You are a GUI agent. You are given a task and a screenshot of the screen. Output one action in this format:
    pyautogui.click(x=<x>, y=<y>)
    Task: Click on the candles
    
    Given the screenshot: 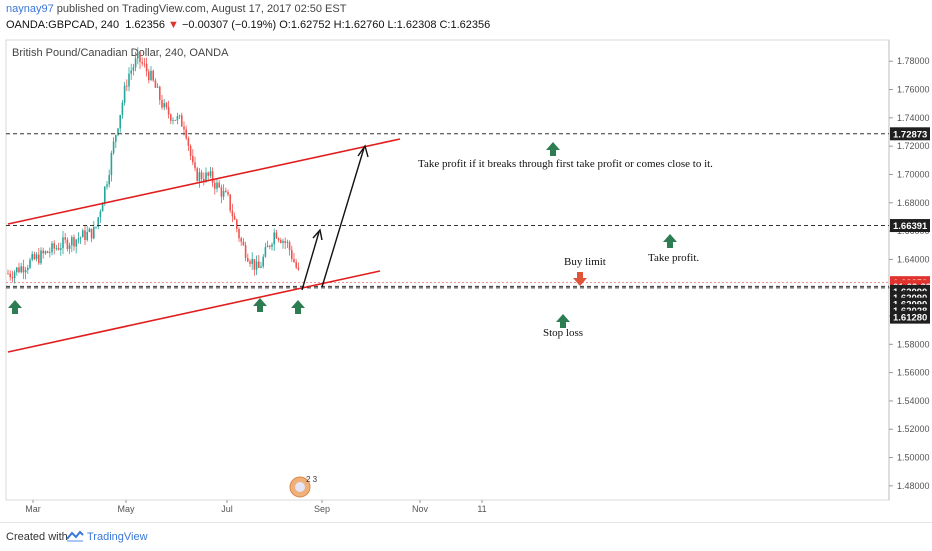 What is the action you would take?
    pyautogui.click(x=153, y=165)
    